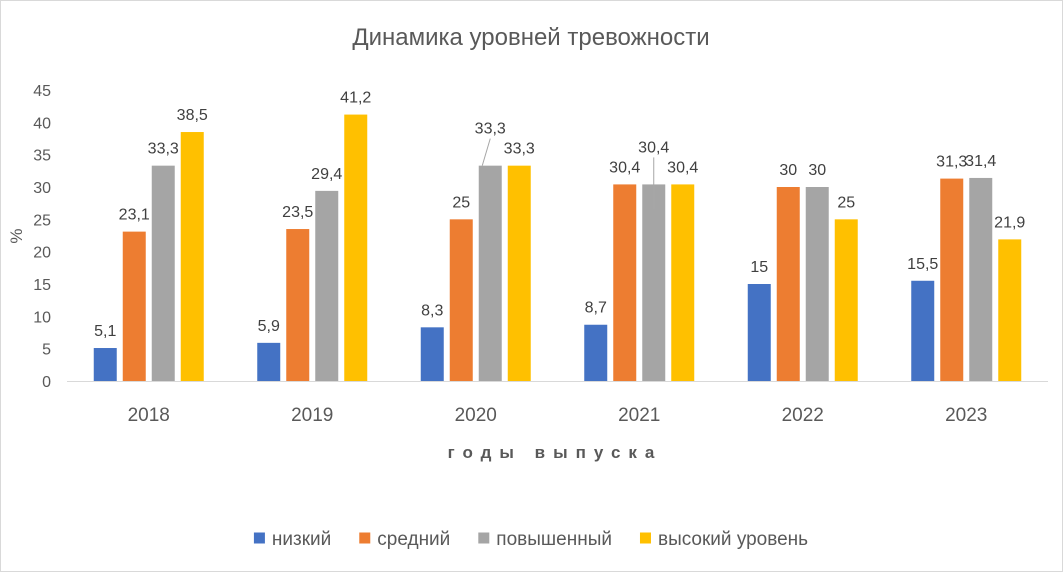 The width and height of the screenshot is (1063, 572). I want to click on y-tick-label: 5, so click(46, 350).